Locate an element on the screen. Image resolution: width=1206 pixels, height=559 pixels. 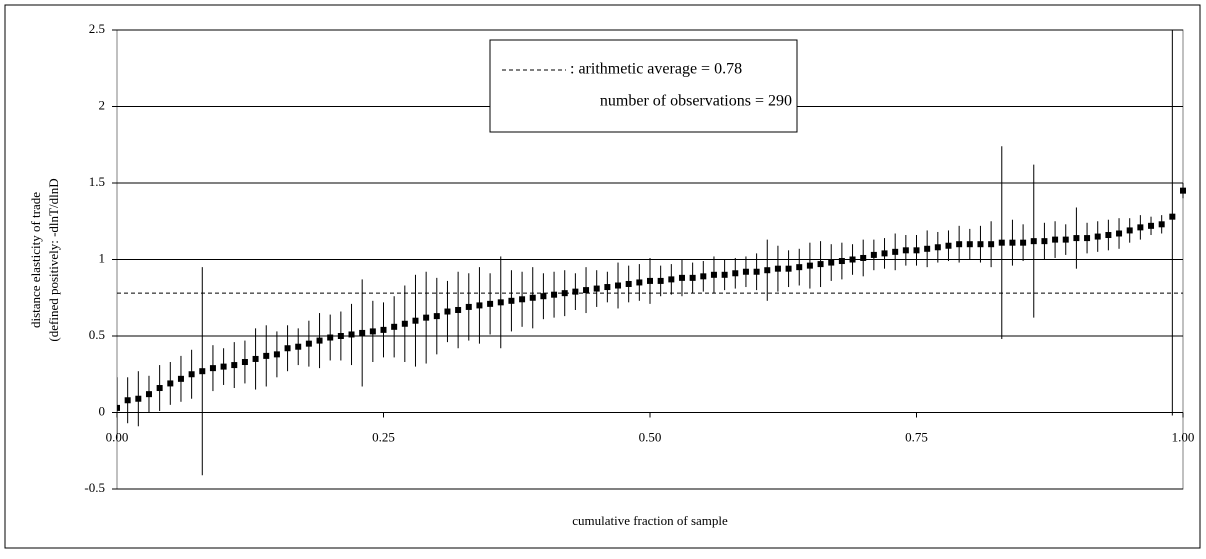
y-axis-title-line: distance elasticity of trade is located at coordinates (35, 260).